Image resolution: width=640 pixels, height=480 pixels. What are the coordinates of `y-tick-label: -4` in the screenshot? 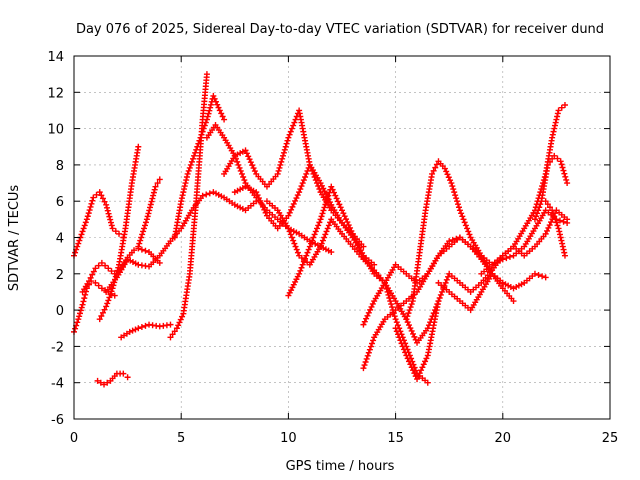 It's located at (57, 384).